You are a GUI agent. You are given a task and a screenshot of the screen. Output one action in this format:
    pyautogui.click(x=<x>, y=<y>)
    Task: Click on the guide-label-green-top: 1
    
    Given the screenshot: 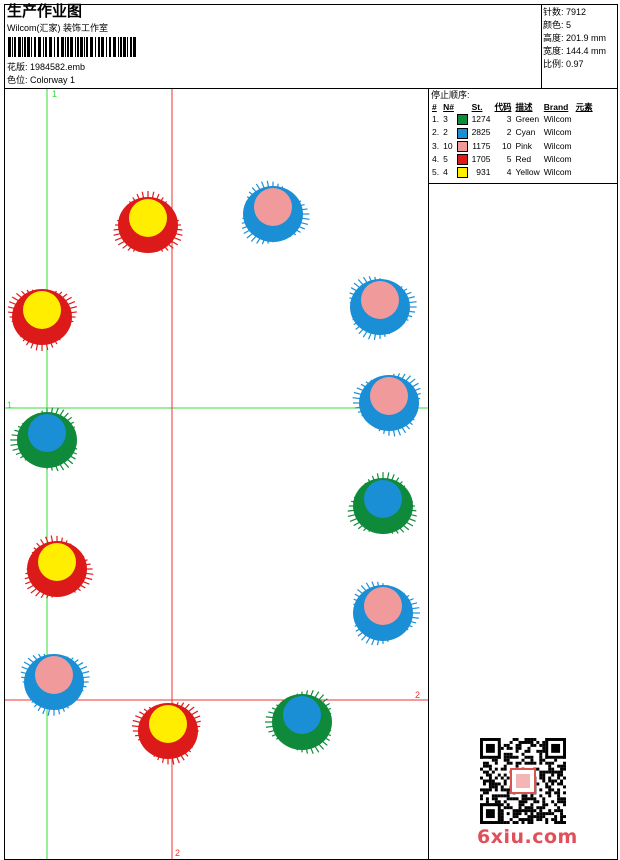 What is the action you would take?
    pyautogui.click(x=54, y=94)
    